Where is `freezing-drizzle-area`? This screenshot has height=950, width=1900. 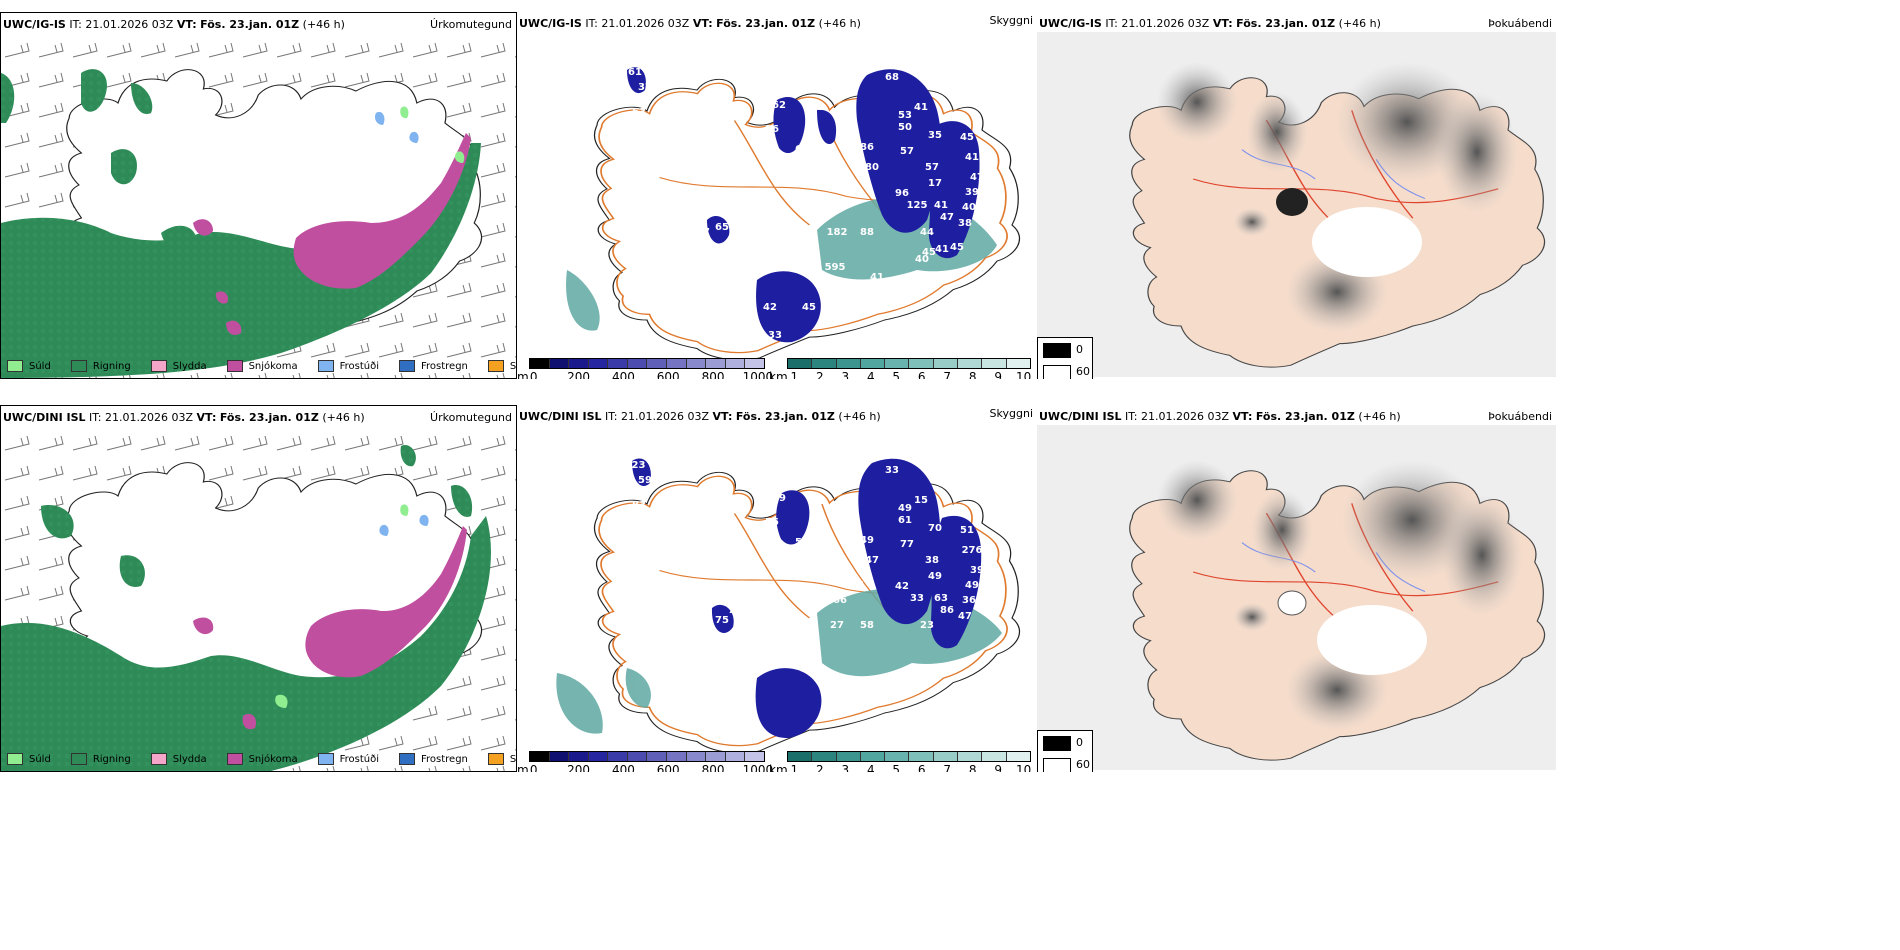 freezing-drizzle-area is located at coordinates (404, 525).